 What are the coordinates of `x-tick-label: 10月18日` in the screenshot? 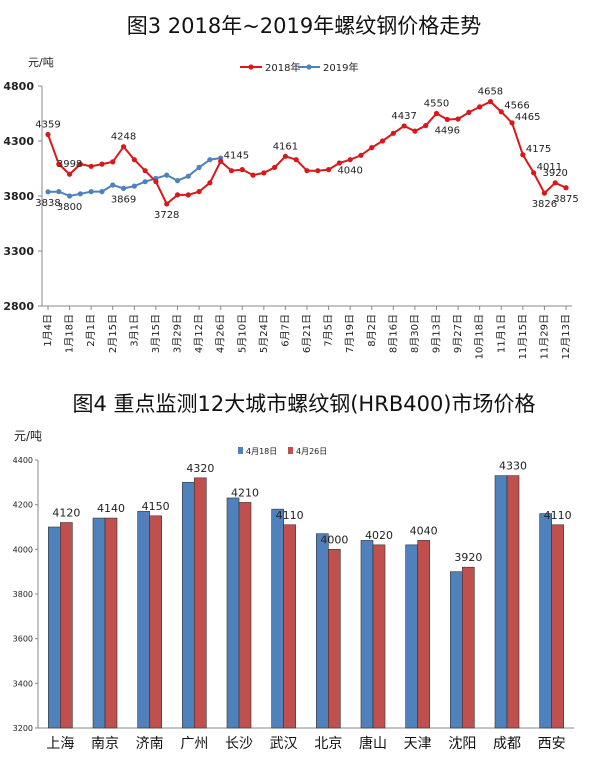 It's located at (480, 336).